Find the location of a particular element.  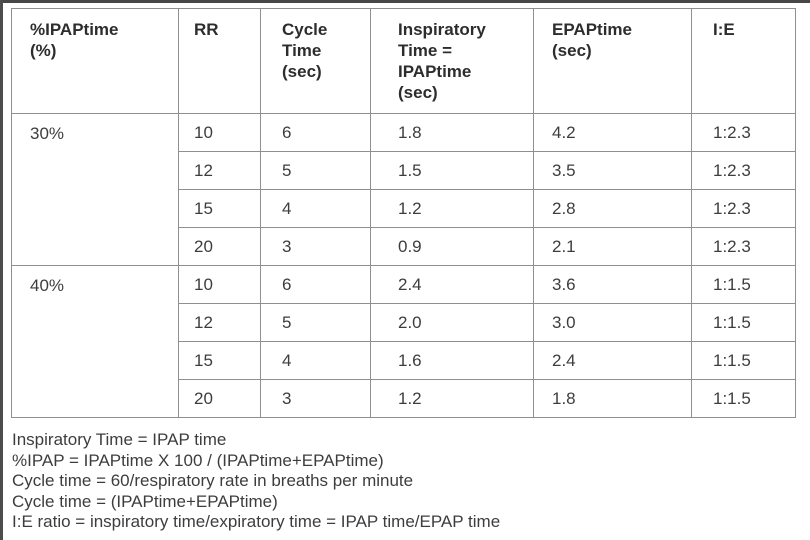

col-header-cycle-time: Cycle Time (sec) is located at coordinates (315, 61).